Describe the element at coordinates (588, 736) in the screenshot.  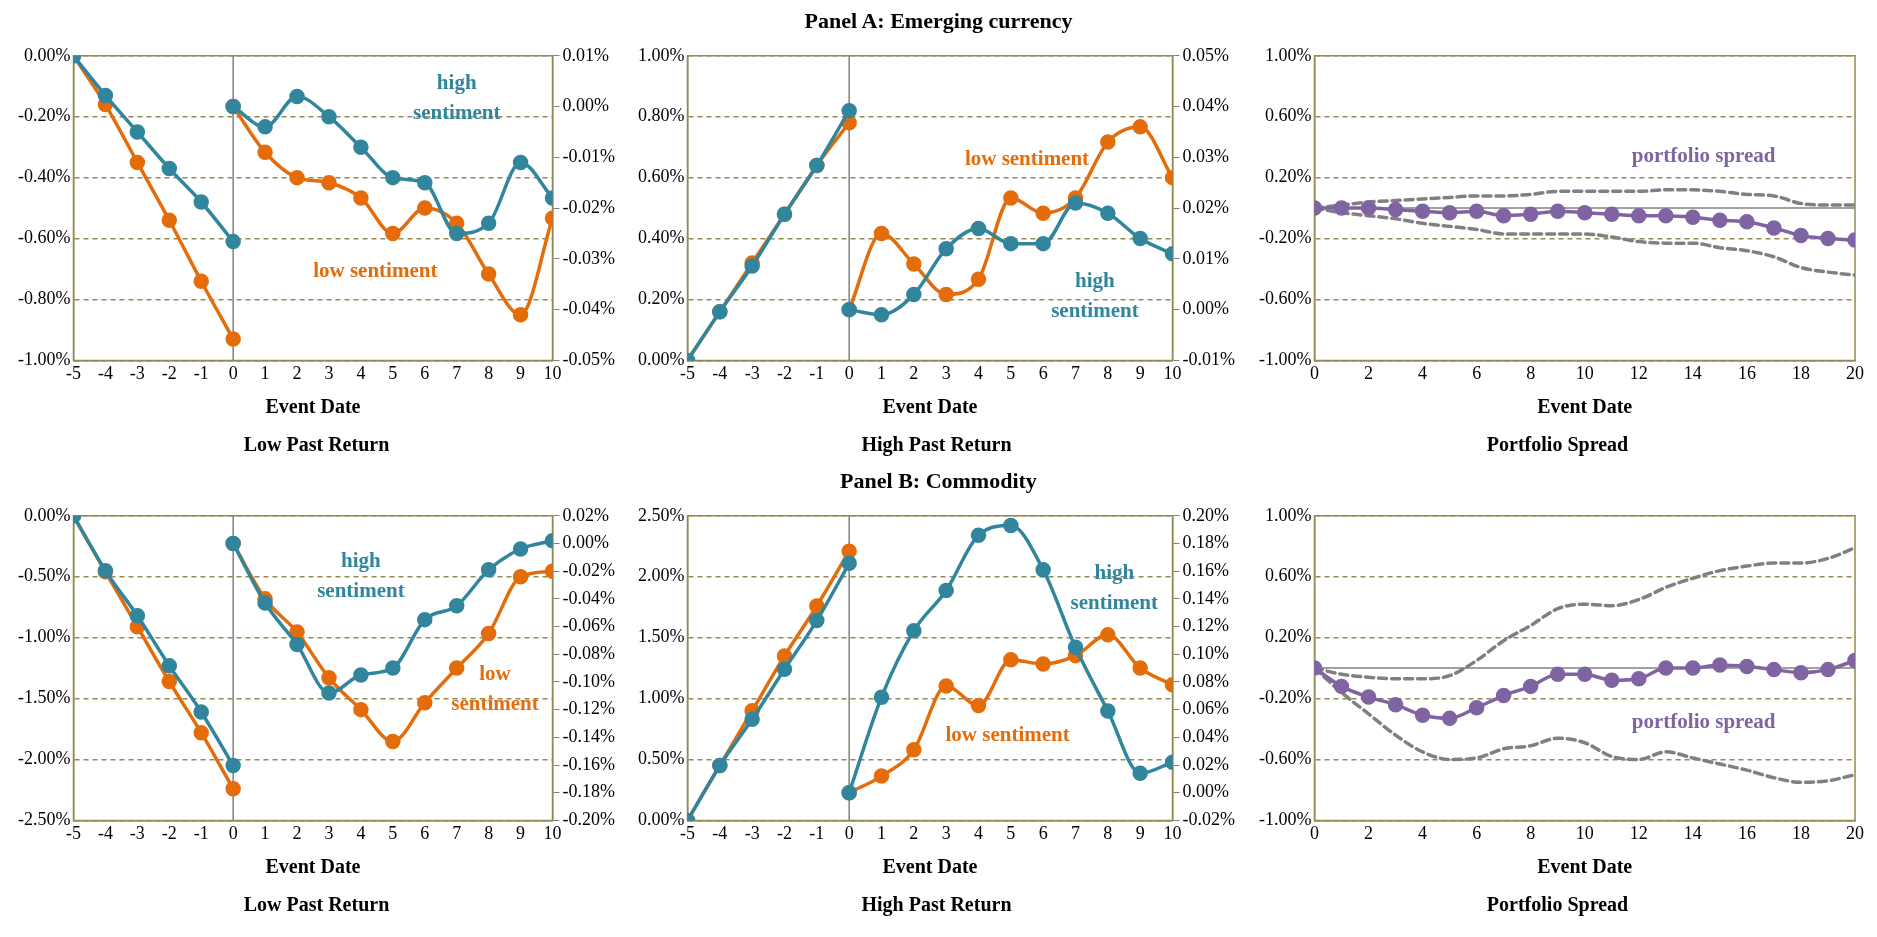
I see `y2-tick-label: -0.14%` at that location.